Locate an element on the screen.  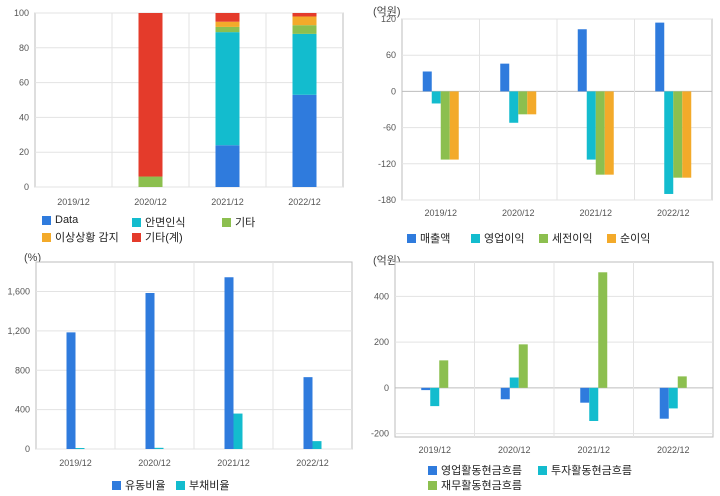
chart-ratios-legend: 유동비율 부채비율 is located at coordinates (212, 485).